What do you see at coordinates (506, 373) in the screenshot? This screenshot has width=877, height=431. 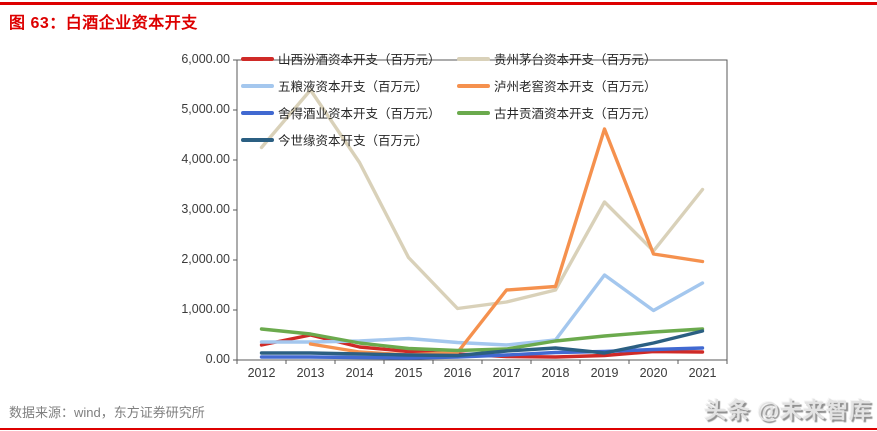 I see `x-tick-label: 2017` at bounding box center [506, 373].